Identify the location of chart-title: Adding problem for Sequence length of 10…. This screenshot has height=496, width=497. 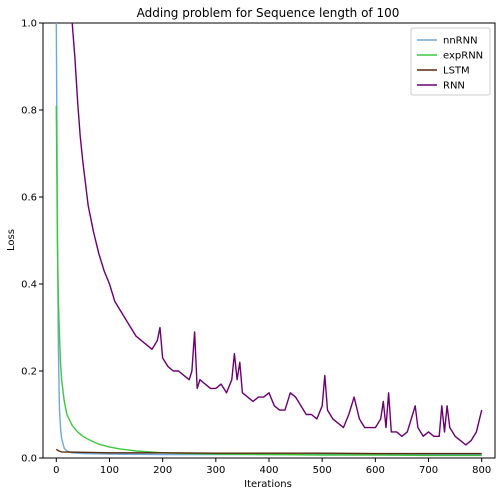
(268, 13).